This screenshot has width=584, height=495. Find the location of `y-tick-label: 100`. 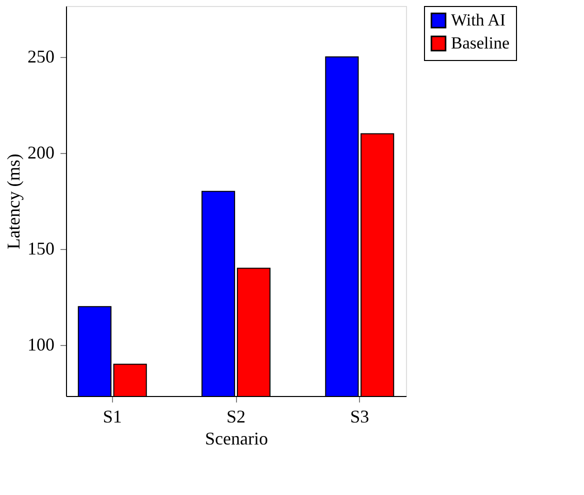

y-tick-label: 100 is located at coordinates (41, 344).